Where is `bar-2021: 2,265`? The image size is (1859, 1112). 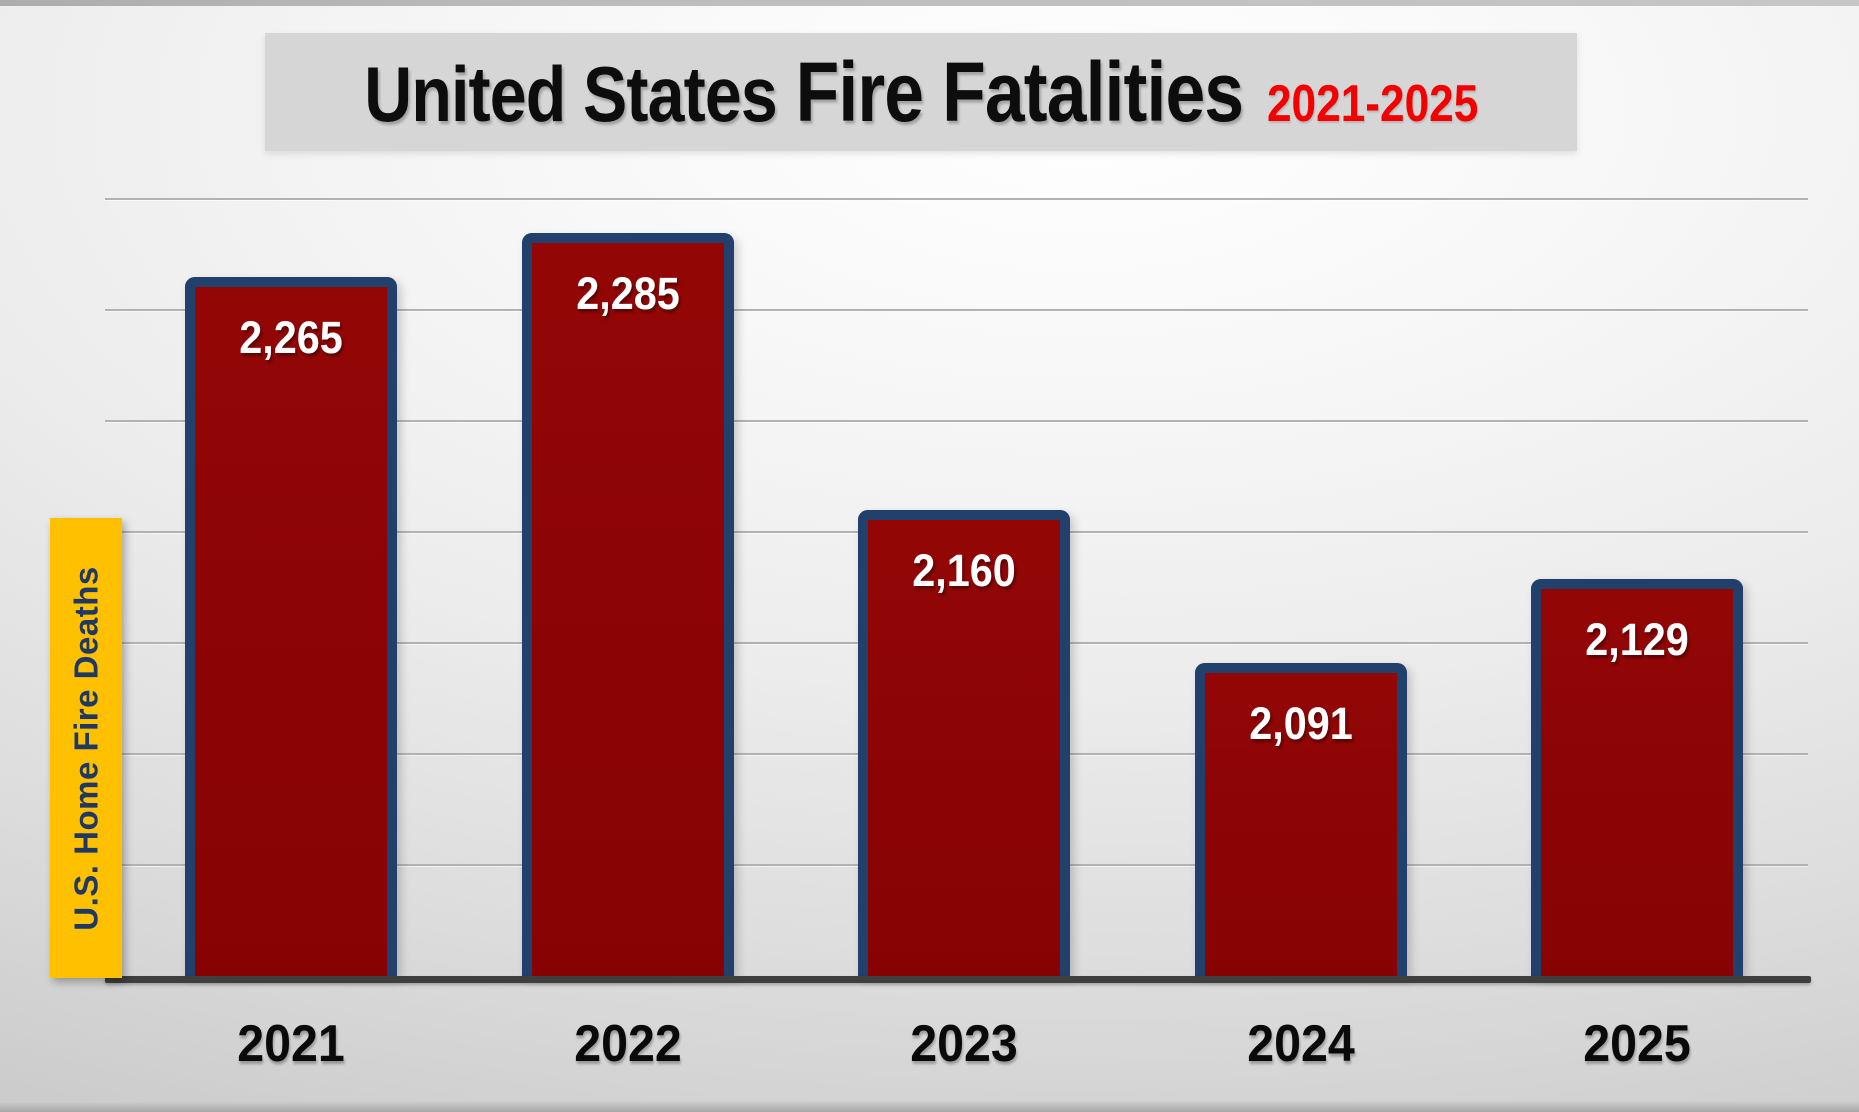 bar-2021: 2,265 is located at coordinates (291, 626).